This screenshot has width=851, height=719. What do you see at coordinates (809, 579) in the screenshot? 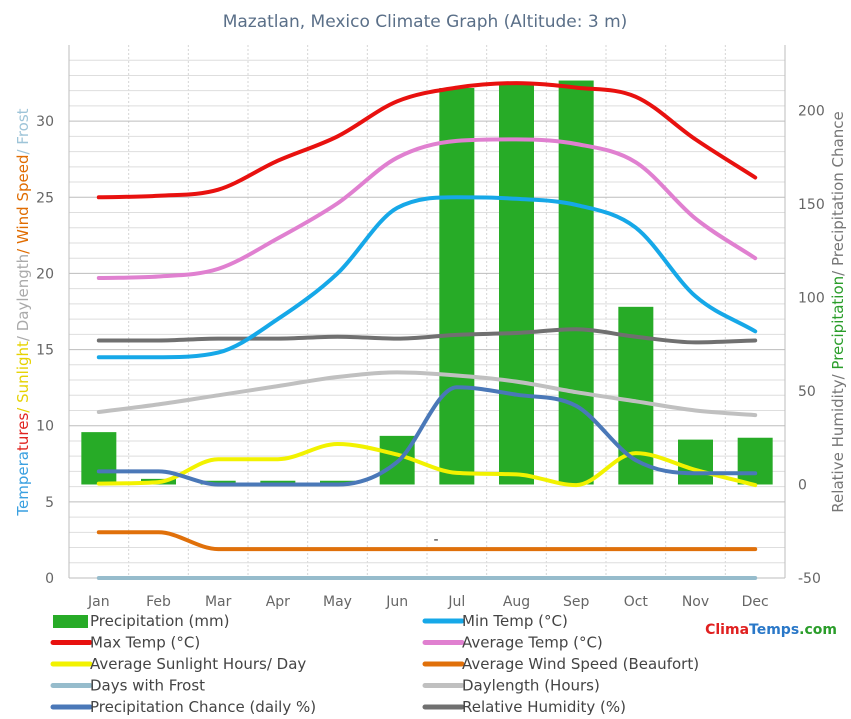
I see `right-tick-label: -50` at bounding box center [809, 579].